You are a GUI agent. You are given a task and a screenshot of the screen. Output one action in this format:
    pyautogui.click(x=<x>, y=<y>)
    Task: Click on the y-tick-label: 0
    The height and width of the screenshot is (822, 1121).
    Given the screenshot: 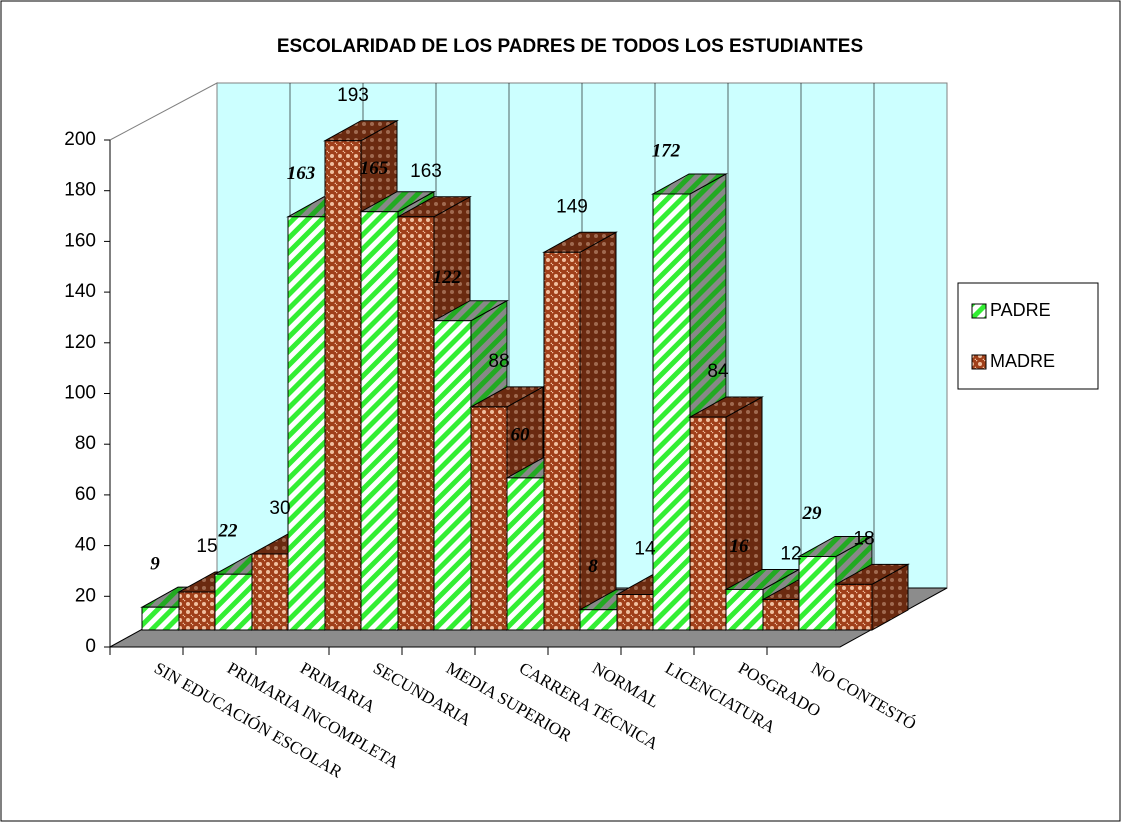 What is the action you would take?
    pyautogui.click(x=90, y=646)
    